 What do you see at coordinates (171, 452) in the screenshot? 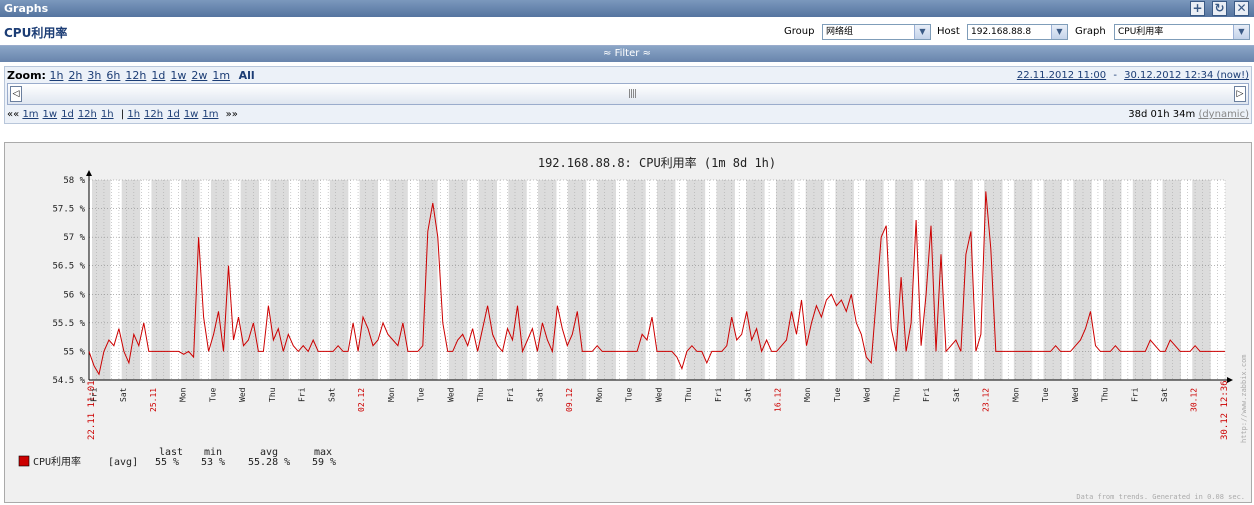
I see `legend-header-last: last` at bounding box center [171, 452].